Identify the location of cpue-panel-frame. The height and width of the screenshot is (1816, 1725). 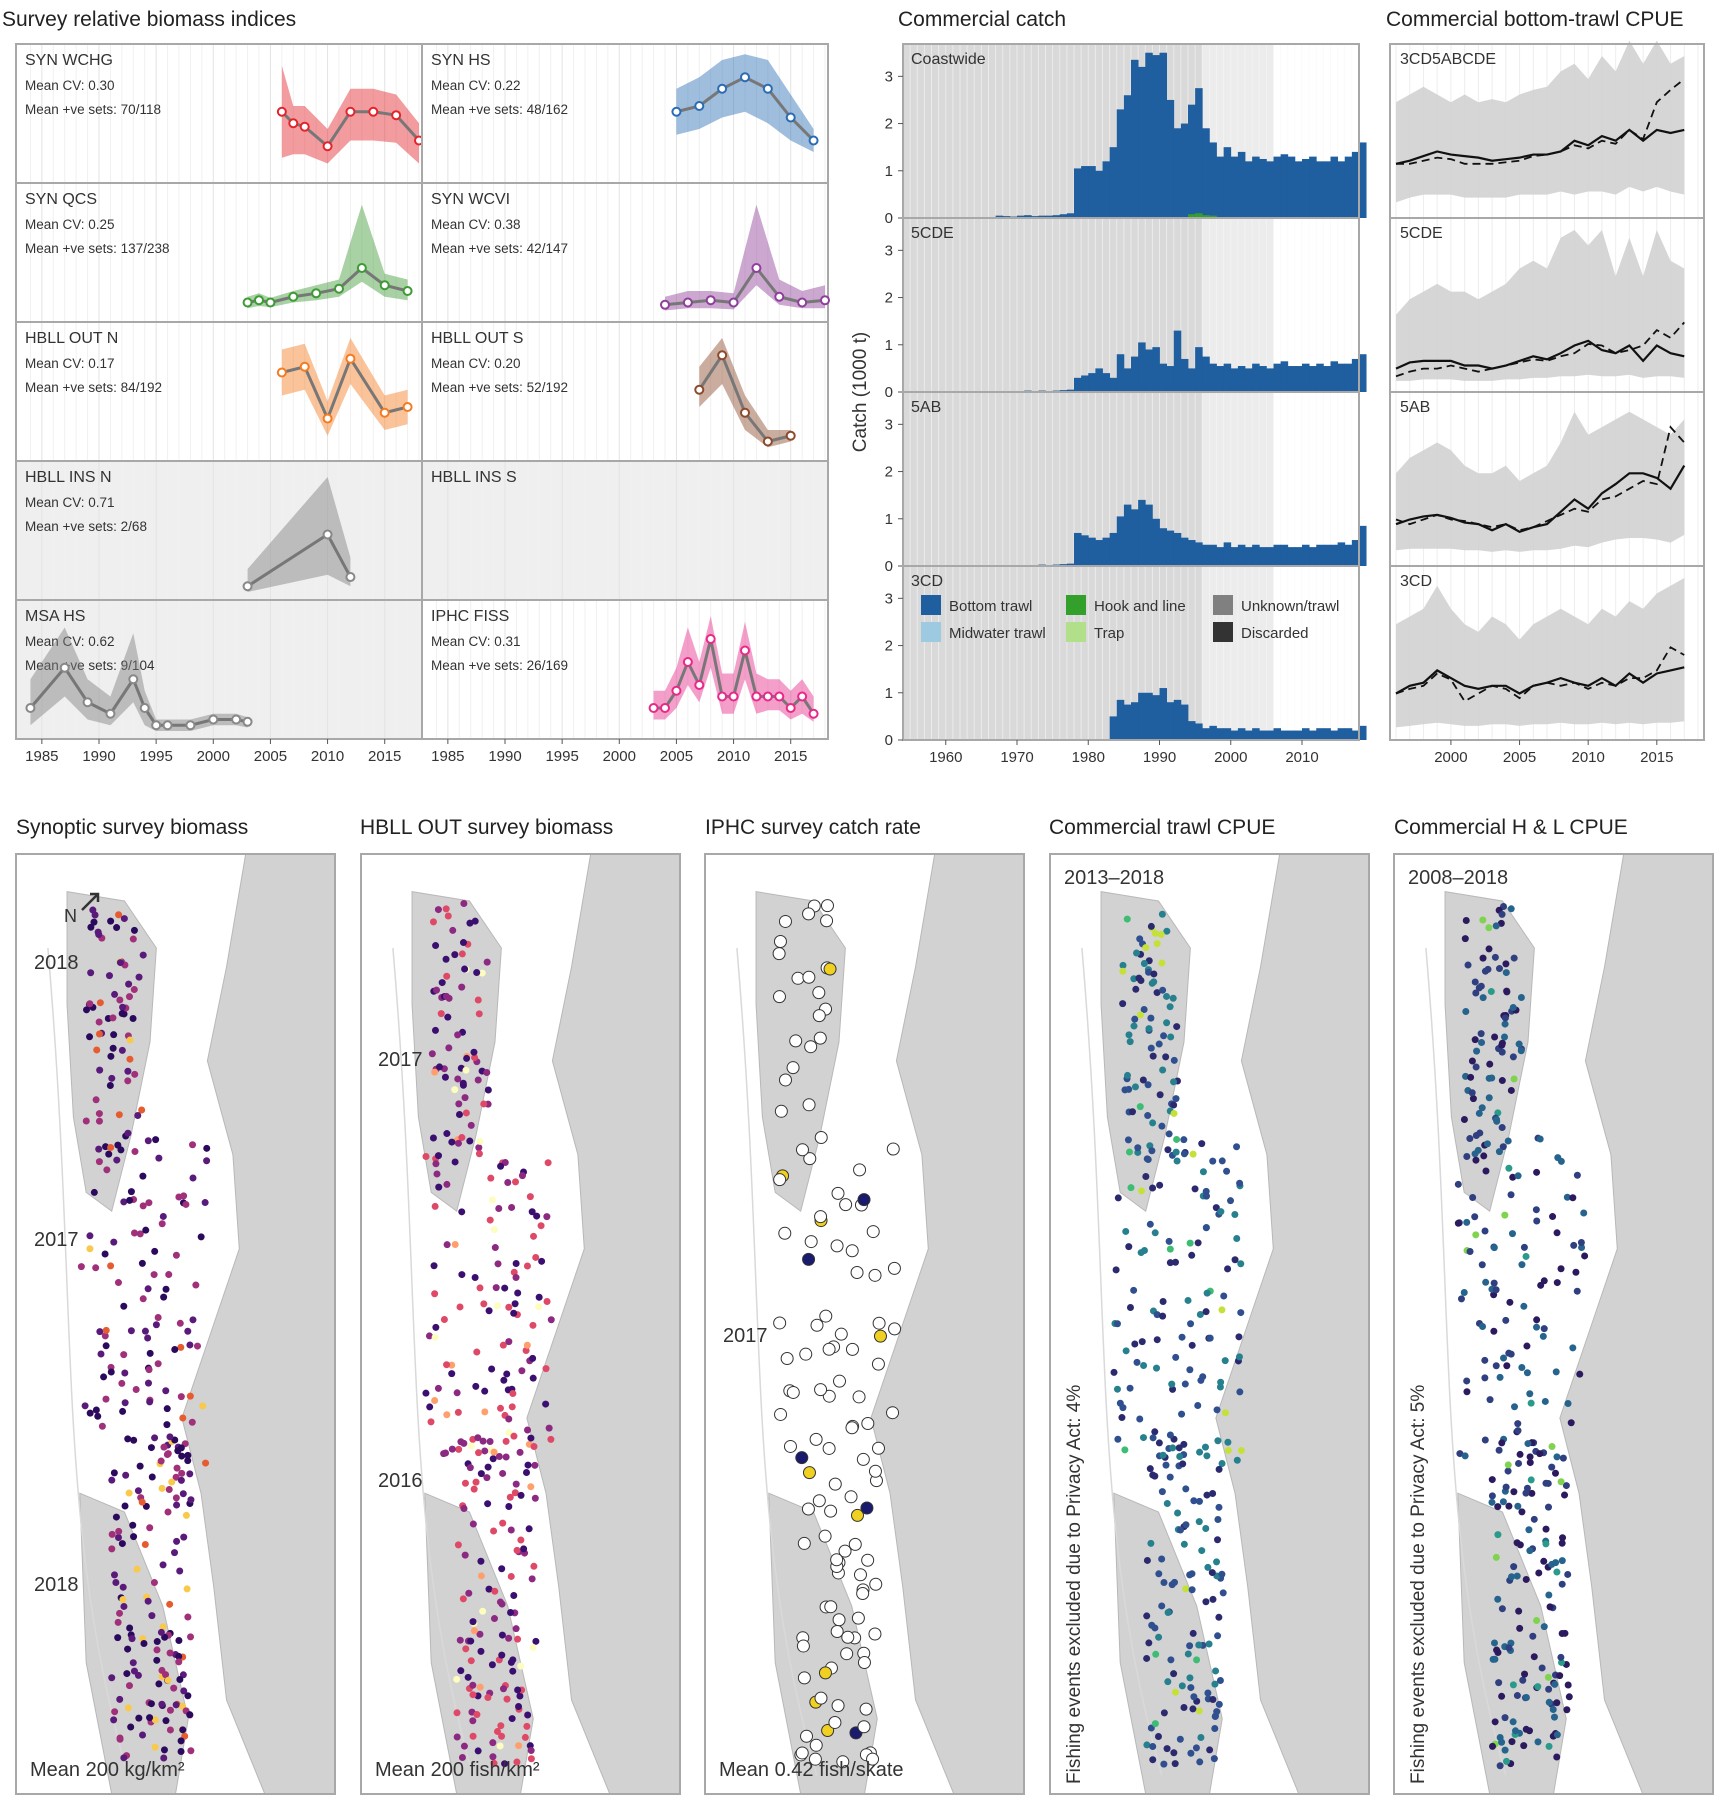
(1547, 653).